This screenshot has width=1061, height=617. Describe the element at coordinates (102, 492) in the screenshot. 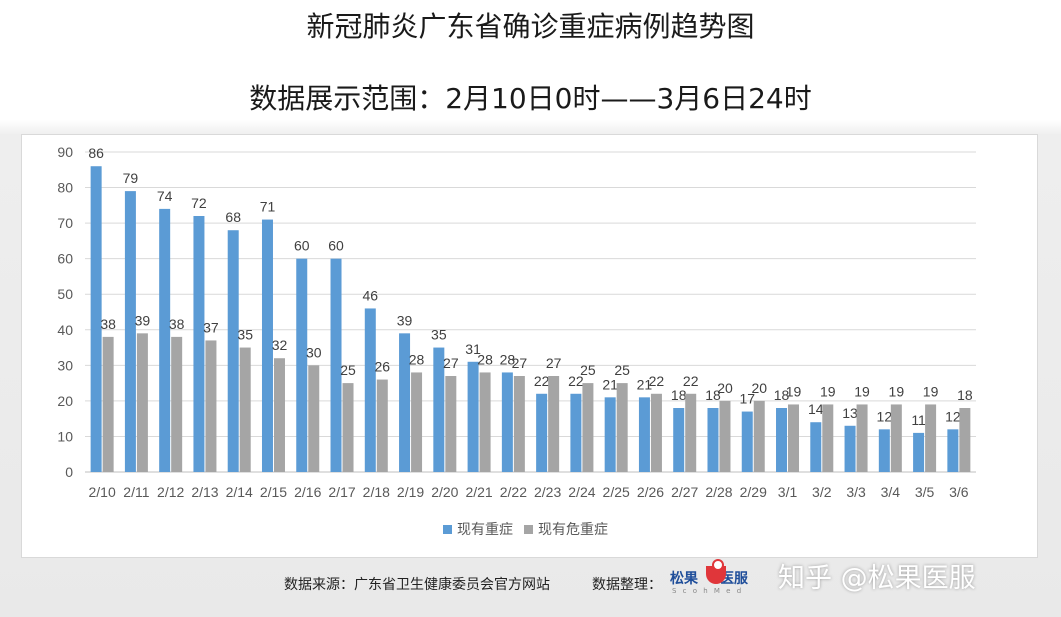

I see `x-tick-label: 2/10` at that location.